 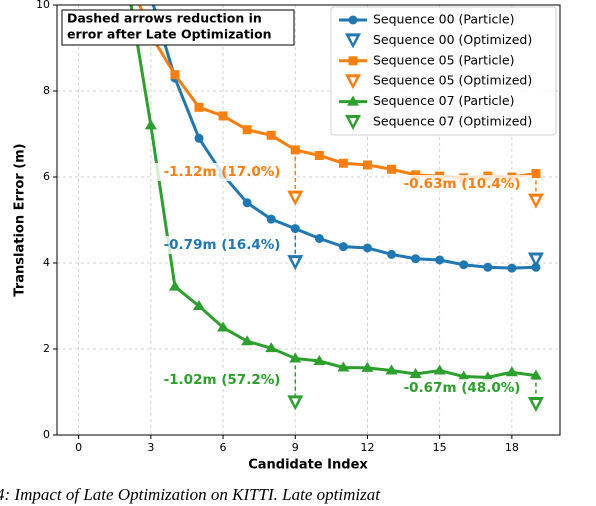 What do you see at coordinates (46, 90) in the screenshot?
I see `y-tick-label: 8` at bounding box center [46, 90].